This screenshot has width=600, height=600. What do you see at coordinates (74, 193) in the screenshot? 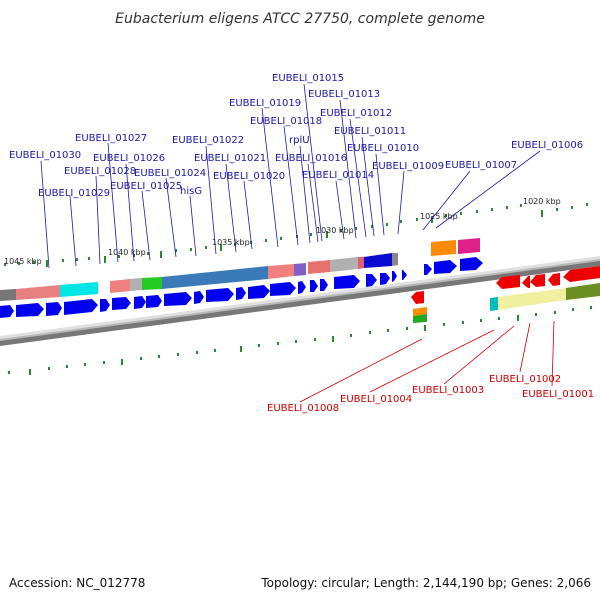
I see `gene-label-eubeli-01029: EUBELI_01029` at bounding box center [74, 193].